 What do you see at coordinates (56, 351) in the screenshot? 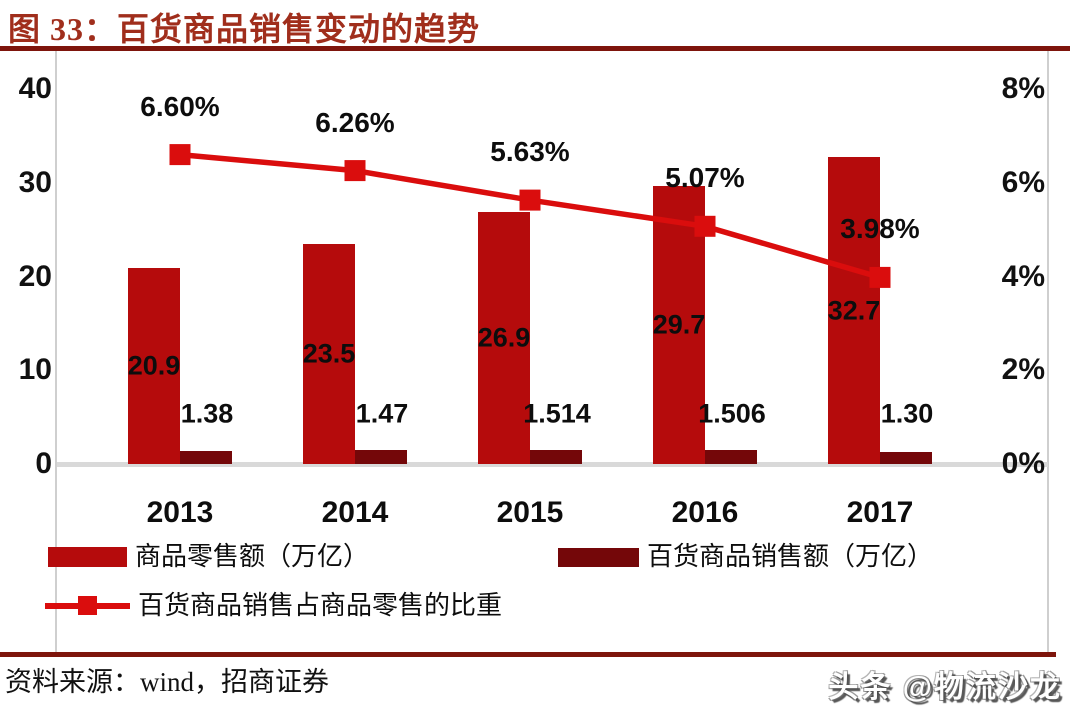
I see `chart-border-left` at bounding box center [56, 351].